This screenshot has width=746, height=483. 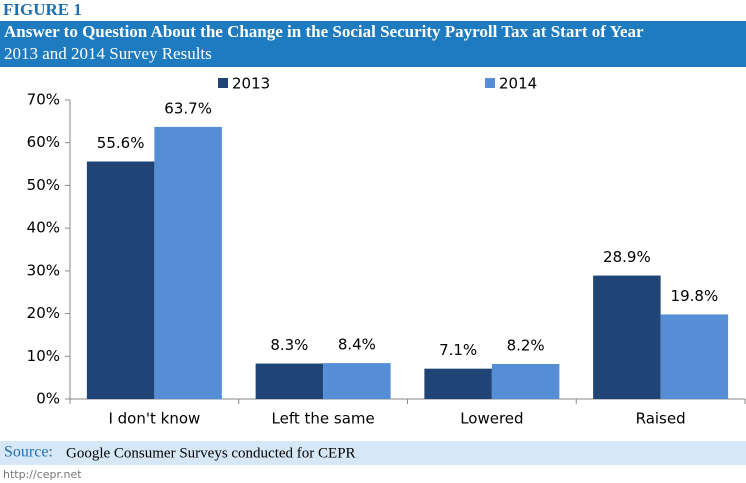 I want to click on value-label: 8.3%, so click(x=289, y=345).